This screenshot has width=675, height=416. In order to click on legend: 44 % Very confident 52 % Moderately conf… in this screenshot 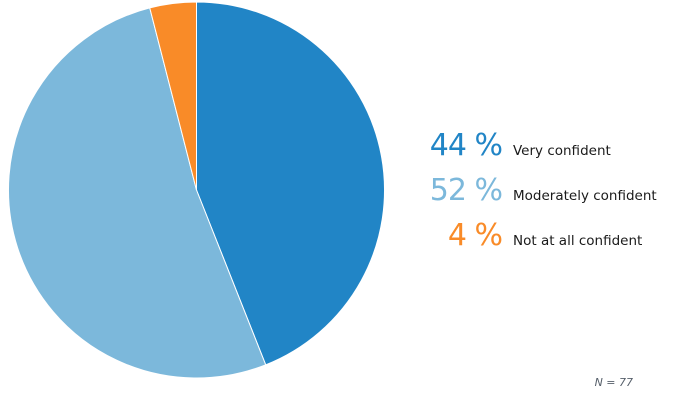, I will do `click(541, 190)`.